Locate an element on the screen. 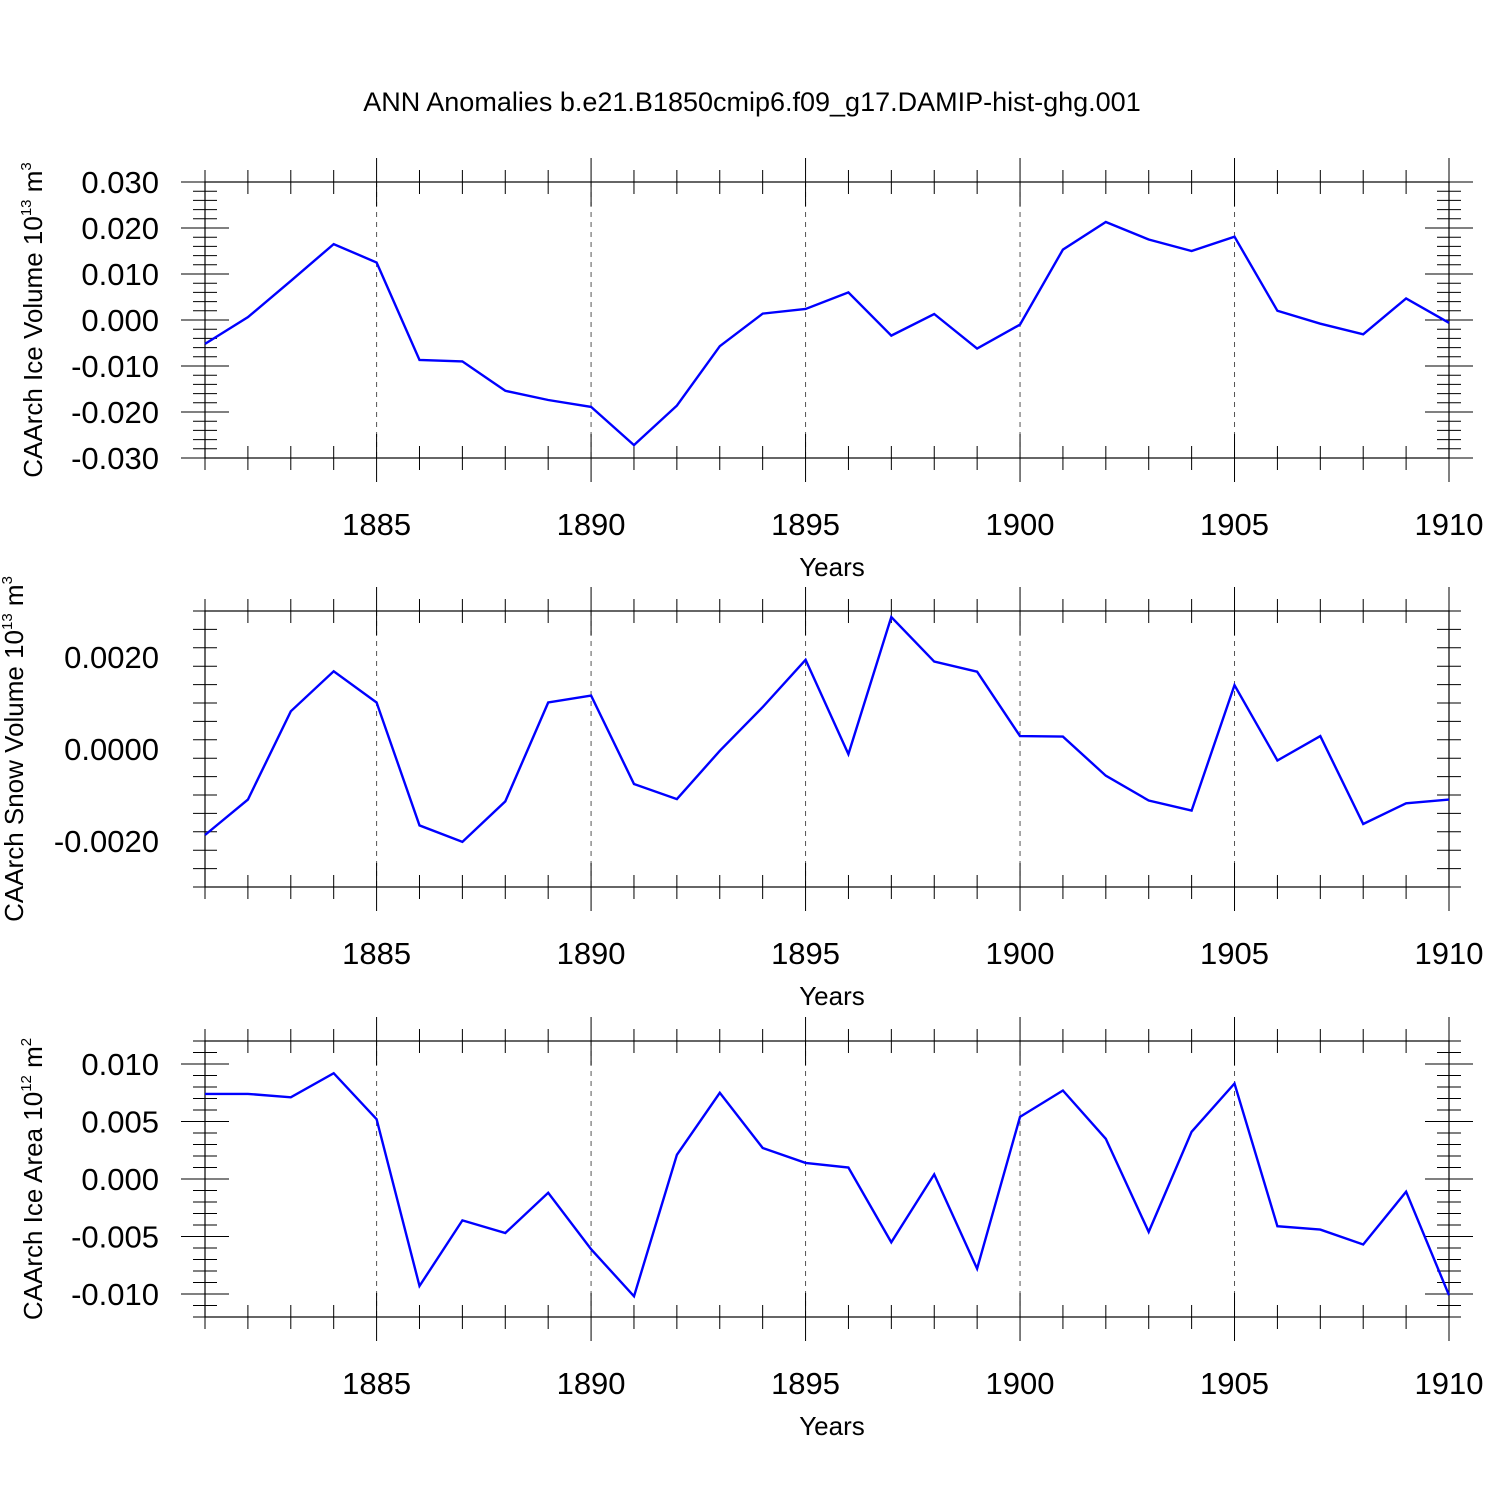  y-axis-label-exponent: 12 is located at coordinates (26, 1083).